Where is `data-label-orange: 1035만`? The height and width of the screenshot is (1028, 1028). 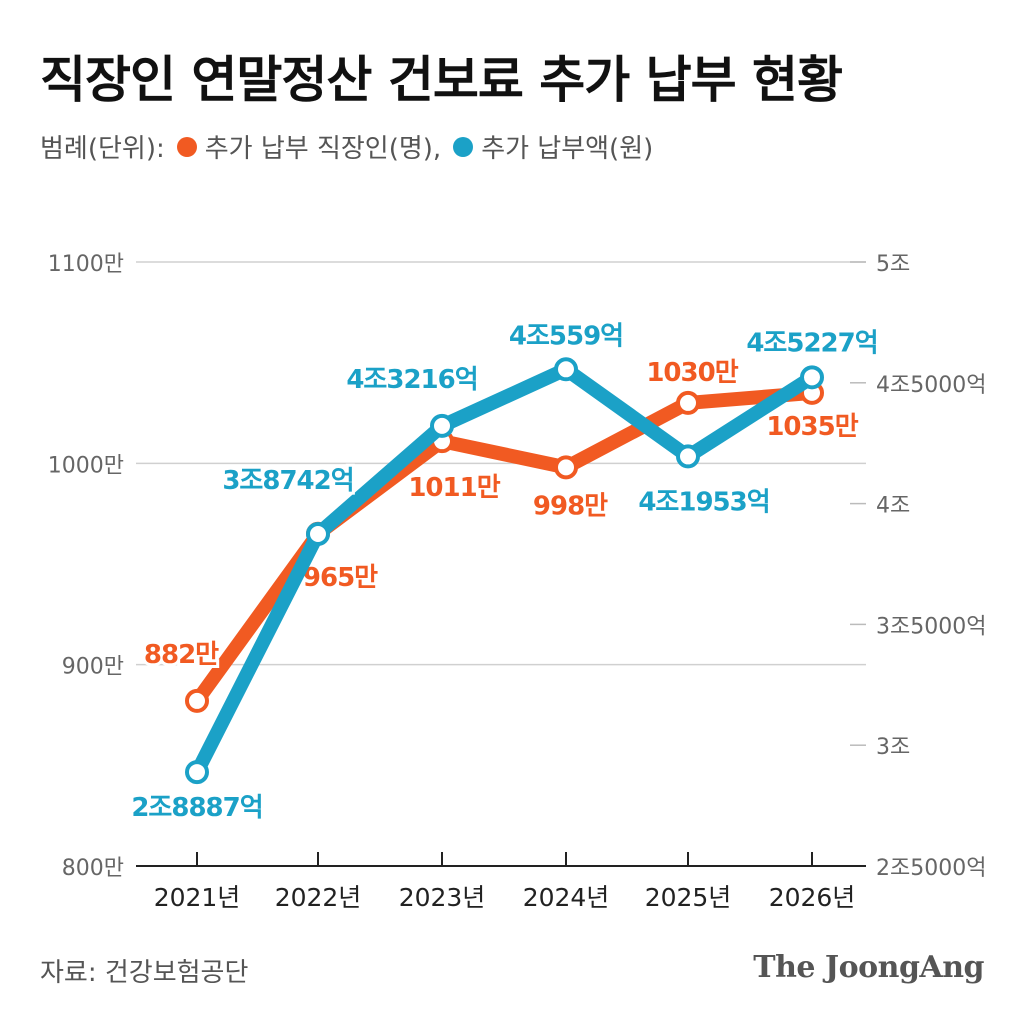 data-label-orange: 1035만 is located at coordinates (812, 427).